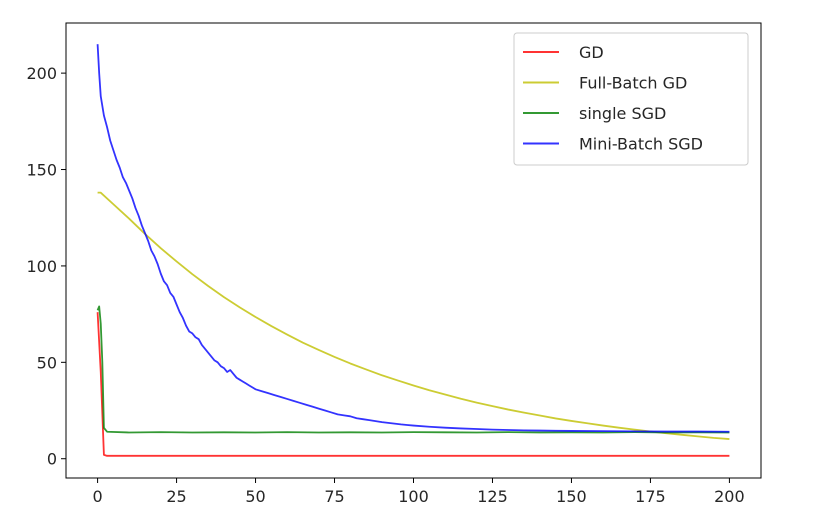 Image resolution: width=835 pixels, height=530 pixels. I want to click on x-tick-label: 200, so click(729, 496).